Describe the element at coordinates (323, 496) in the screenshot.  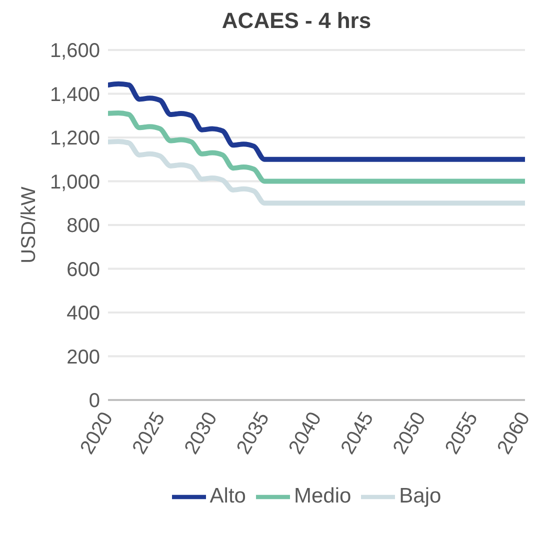
I see `legend-label: Medio` at that location.